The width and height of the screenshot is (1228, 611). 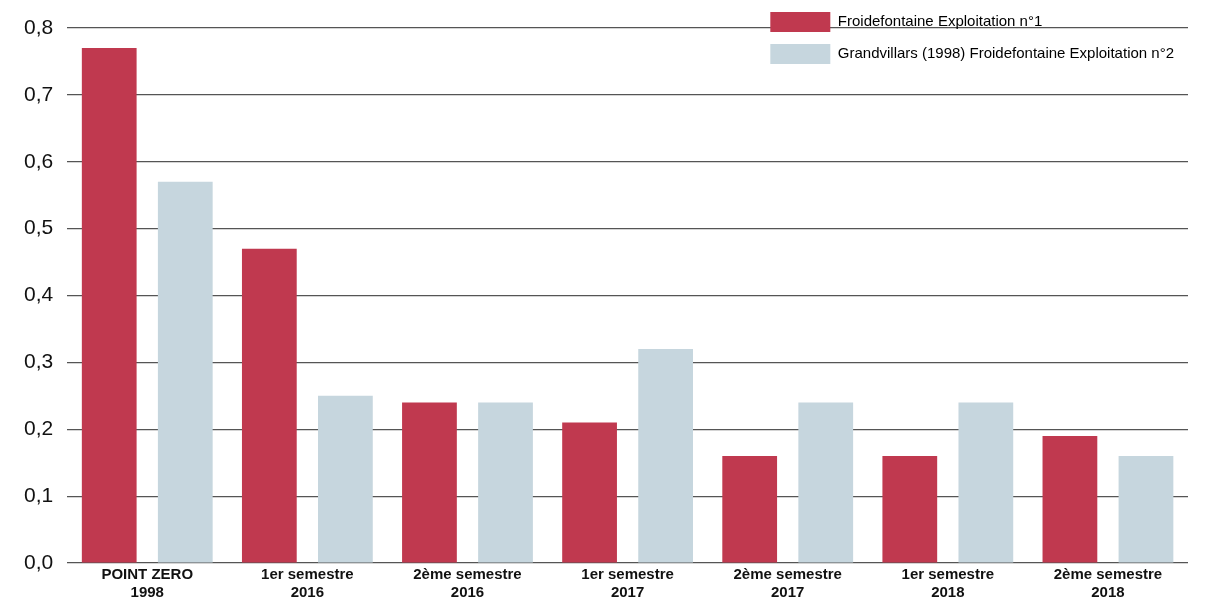 I want to click on y-tick-label: 0,1, so click(x=38, y=494).